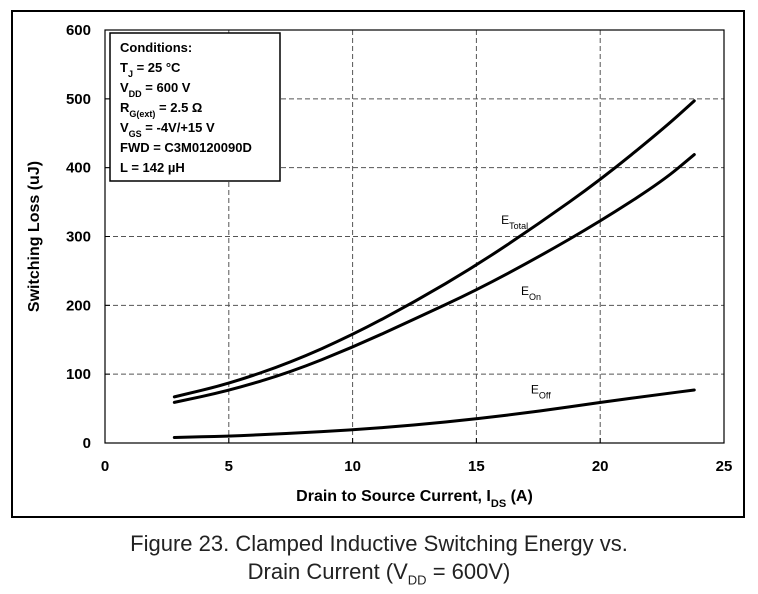  What do you see at coordinates (379, 573) in the screenshot?
I see `figure-caption-line2: Drain Current (VDD = 600V)` at bounding box center [379, 573].